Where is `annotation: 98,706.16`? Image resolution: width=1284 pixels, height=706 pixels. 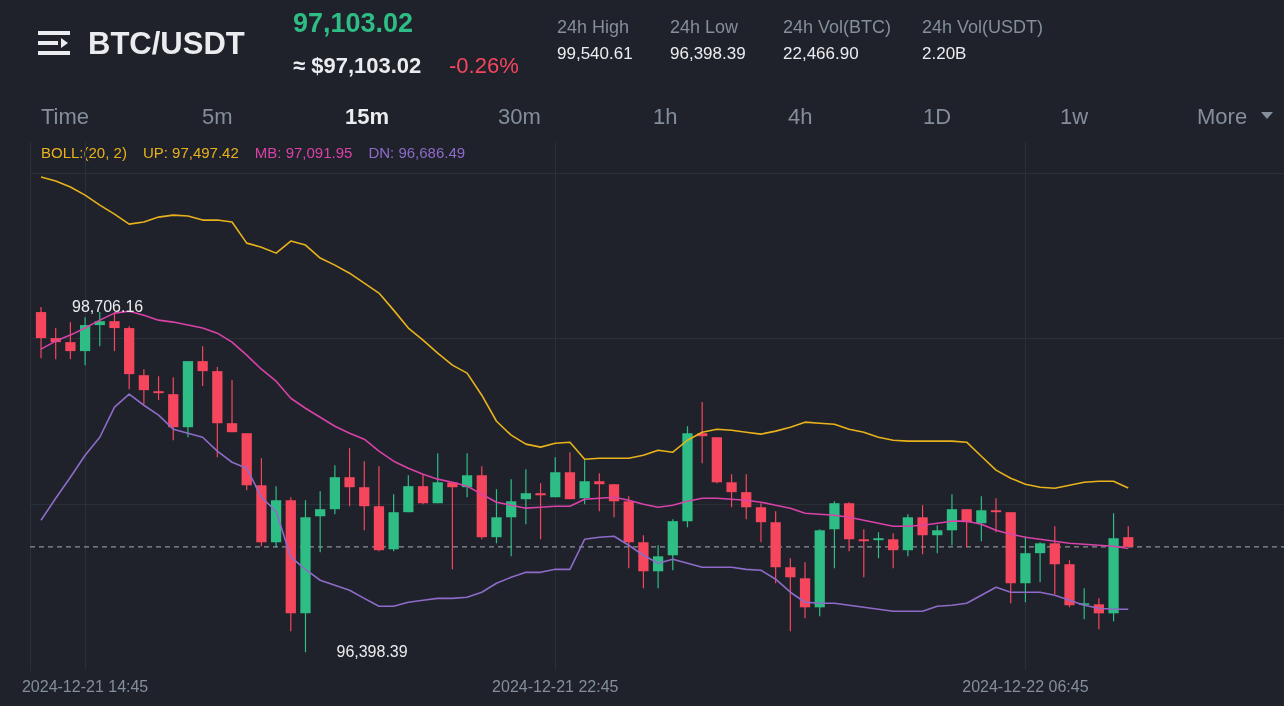
annotation: 98,706.16 is located at coordinates (108, 306).